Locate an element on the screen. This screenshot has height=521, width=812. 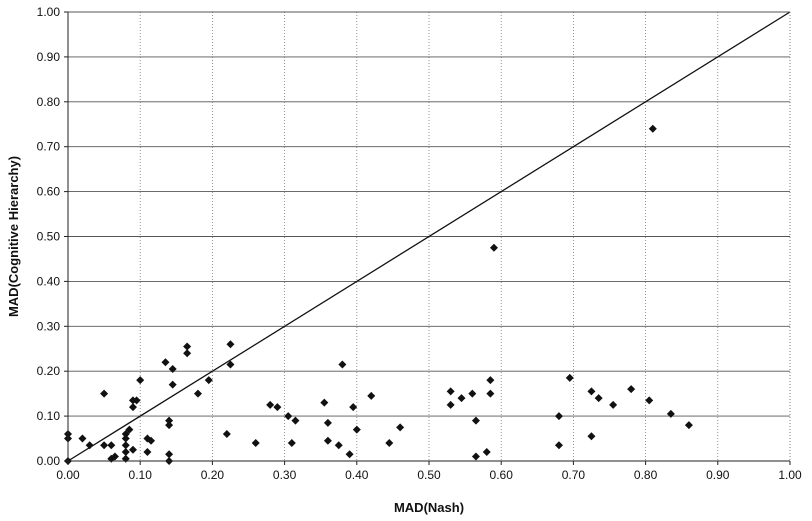
x-tick-label: 0.90 is located at coordinates (718, 475).